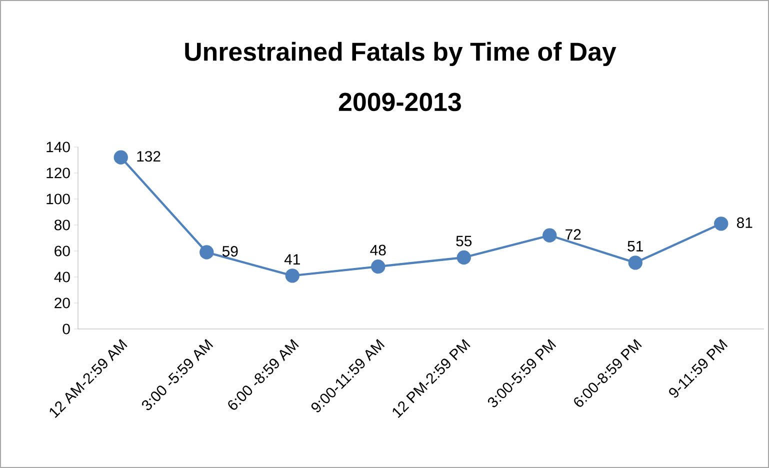  What do you see at coordinates (573, 234) in the screenshot?
I see `data-label: 72` at bounding box center [573, 234].